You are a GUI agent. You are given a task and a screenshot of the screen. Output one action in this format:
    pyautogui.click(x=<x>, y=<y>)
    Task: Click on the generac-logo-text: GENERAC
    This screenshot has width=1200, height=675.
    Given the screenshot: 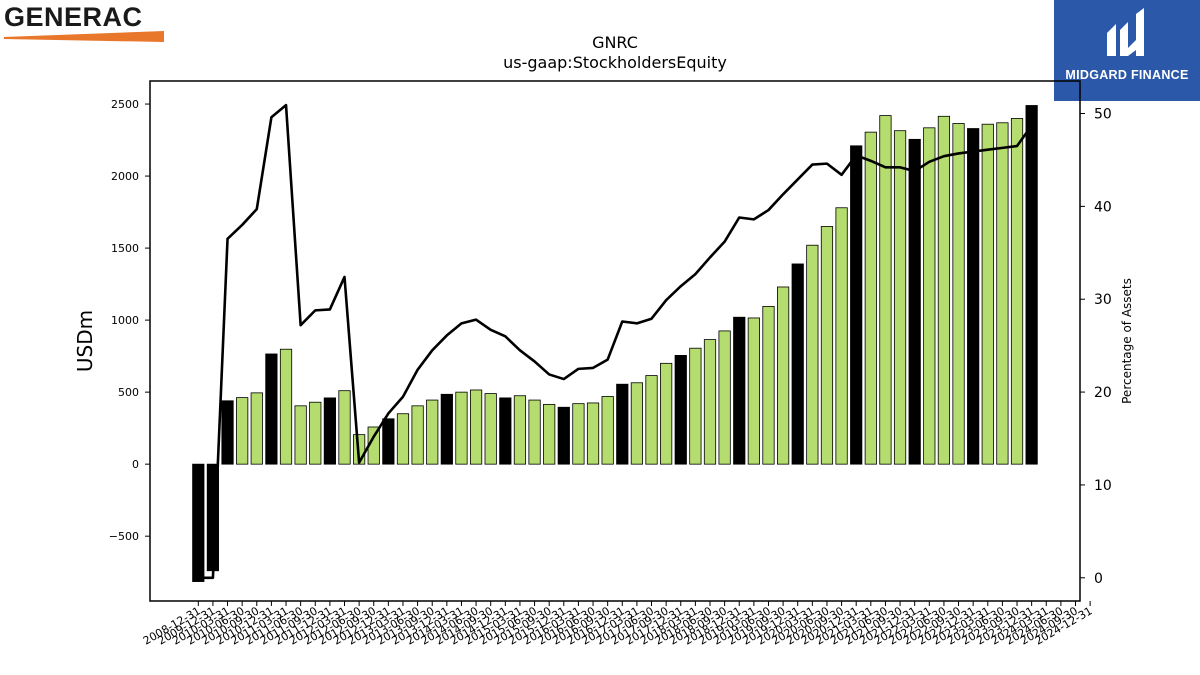 What is the action you would take?
    pyautogui.click(x=73, y=17)
    